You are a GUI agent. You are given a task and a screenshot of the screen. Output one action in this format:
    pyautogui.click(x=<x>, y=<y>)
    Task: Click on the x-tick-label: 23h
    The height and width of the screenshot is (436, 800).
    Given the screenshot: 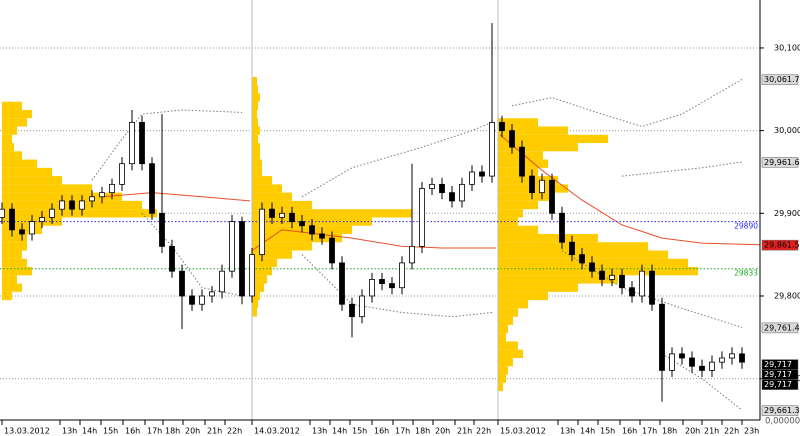 What is the action you would take?
    pyautogui.click(x=751, y=431)
    